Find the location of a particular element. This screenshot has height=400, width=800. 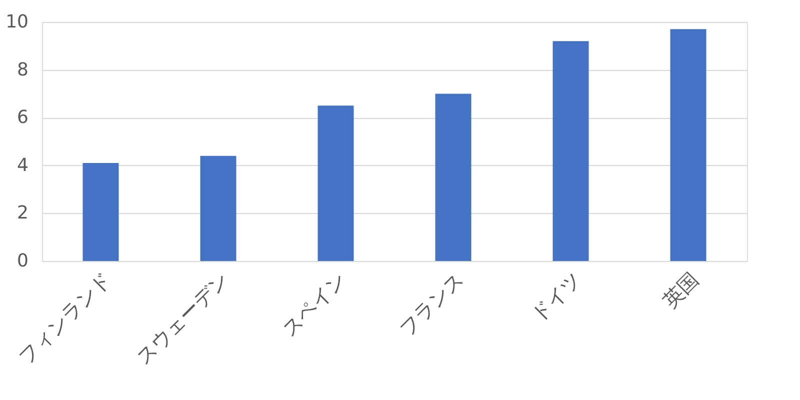

y-tick-label: 4 is located at coordinates (22, 165).